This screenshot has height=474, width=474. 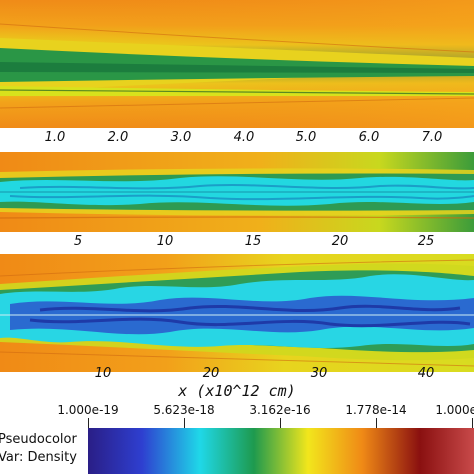 I want to click on x-tick-label: 6.0, so click(x=369, y=137).